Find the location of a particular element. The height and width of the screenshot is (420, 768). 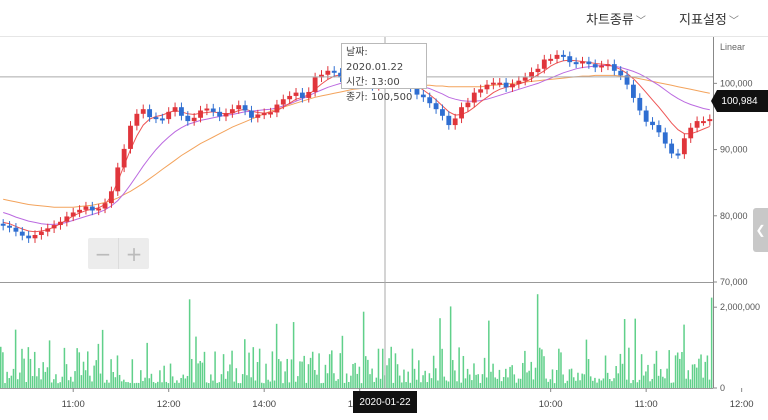

tooltip-date: 날짜: 2020.01.22 is located at coordinates (375, 60).